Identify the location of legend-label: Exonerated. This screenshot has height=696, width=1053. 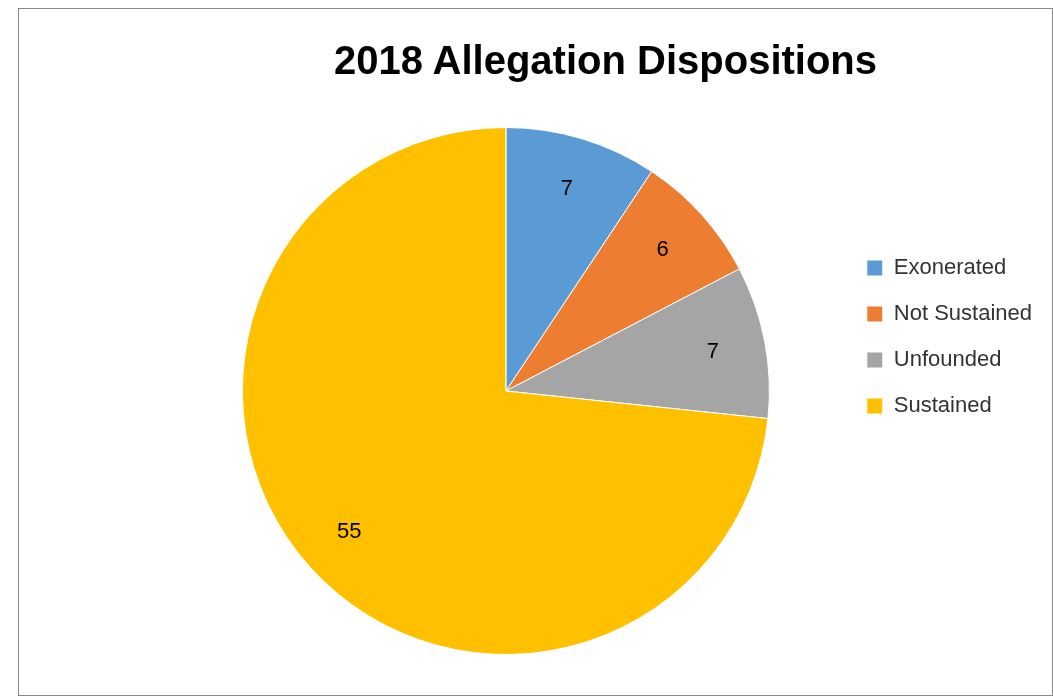
(950, 267).